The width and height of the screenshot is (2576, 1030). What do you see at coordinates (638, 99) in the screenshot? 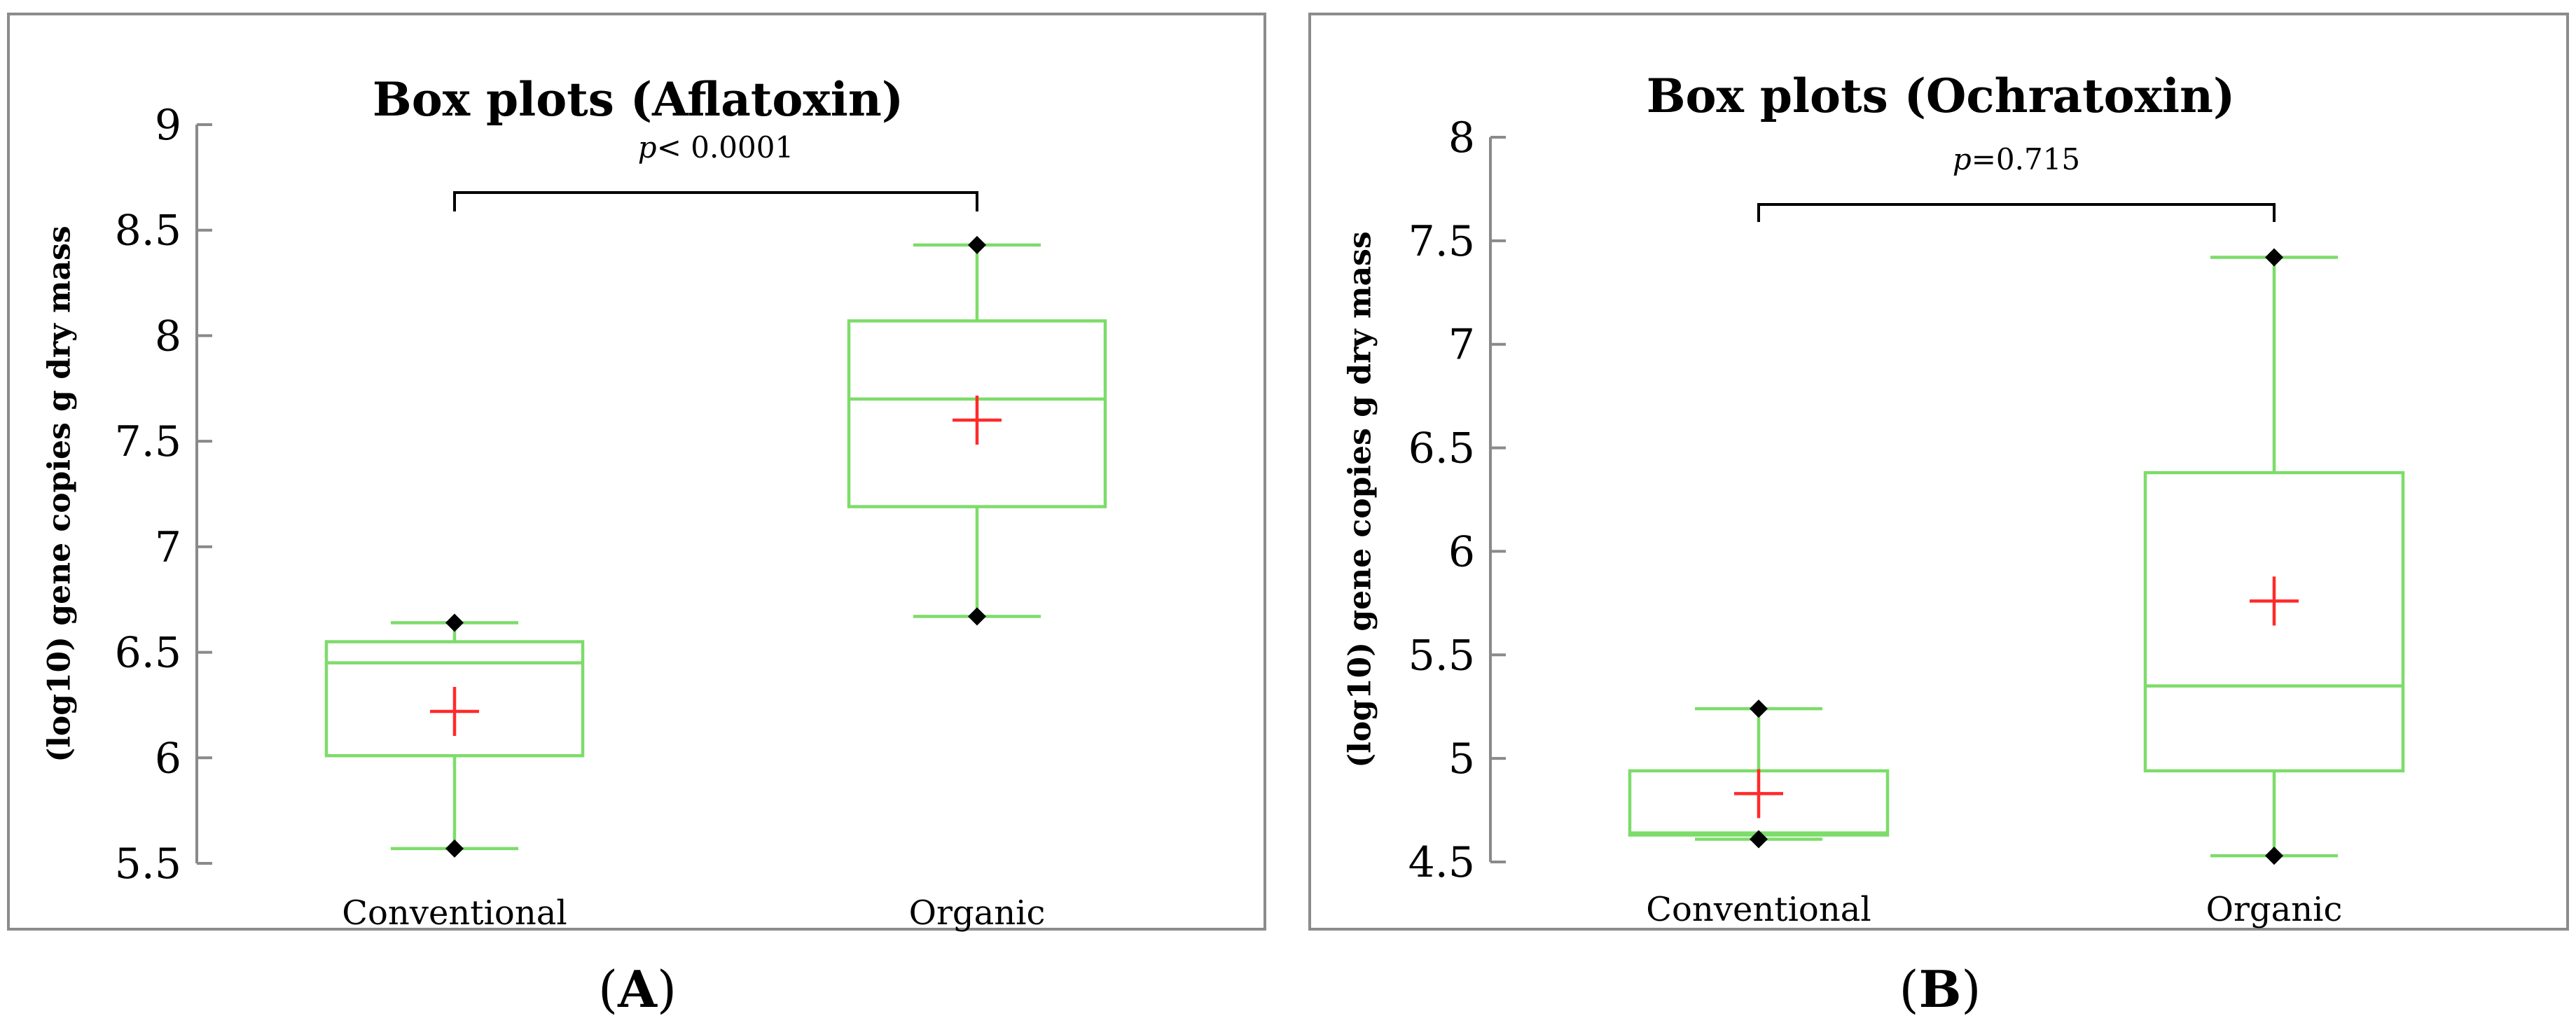
I see `chart-title: Box plots (Aflatoxin)` at bounding box center [638, 99].